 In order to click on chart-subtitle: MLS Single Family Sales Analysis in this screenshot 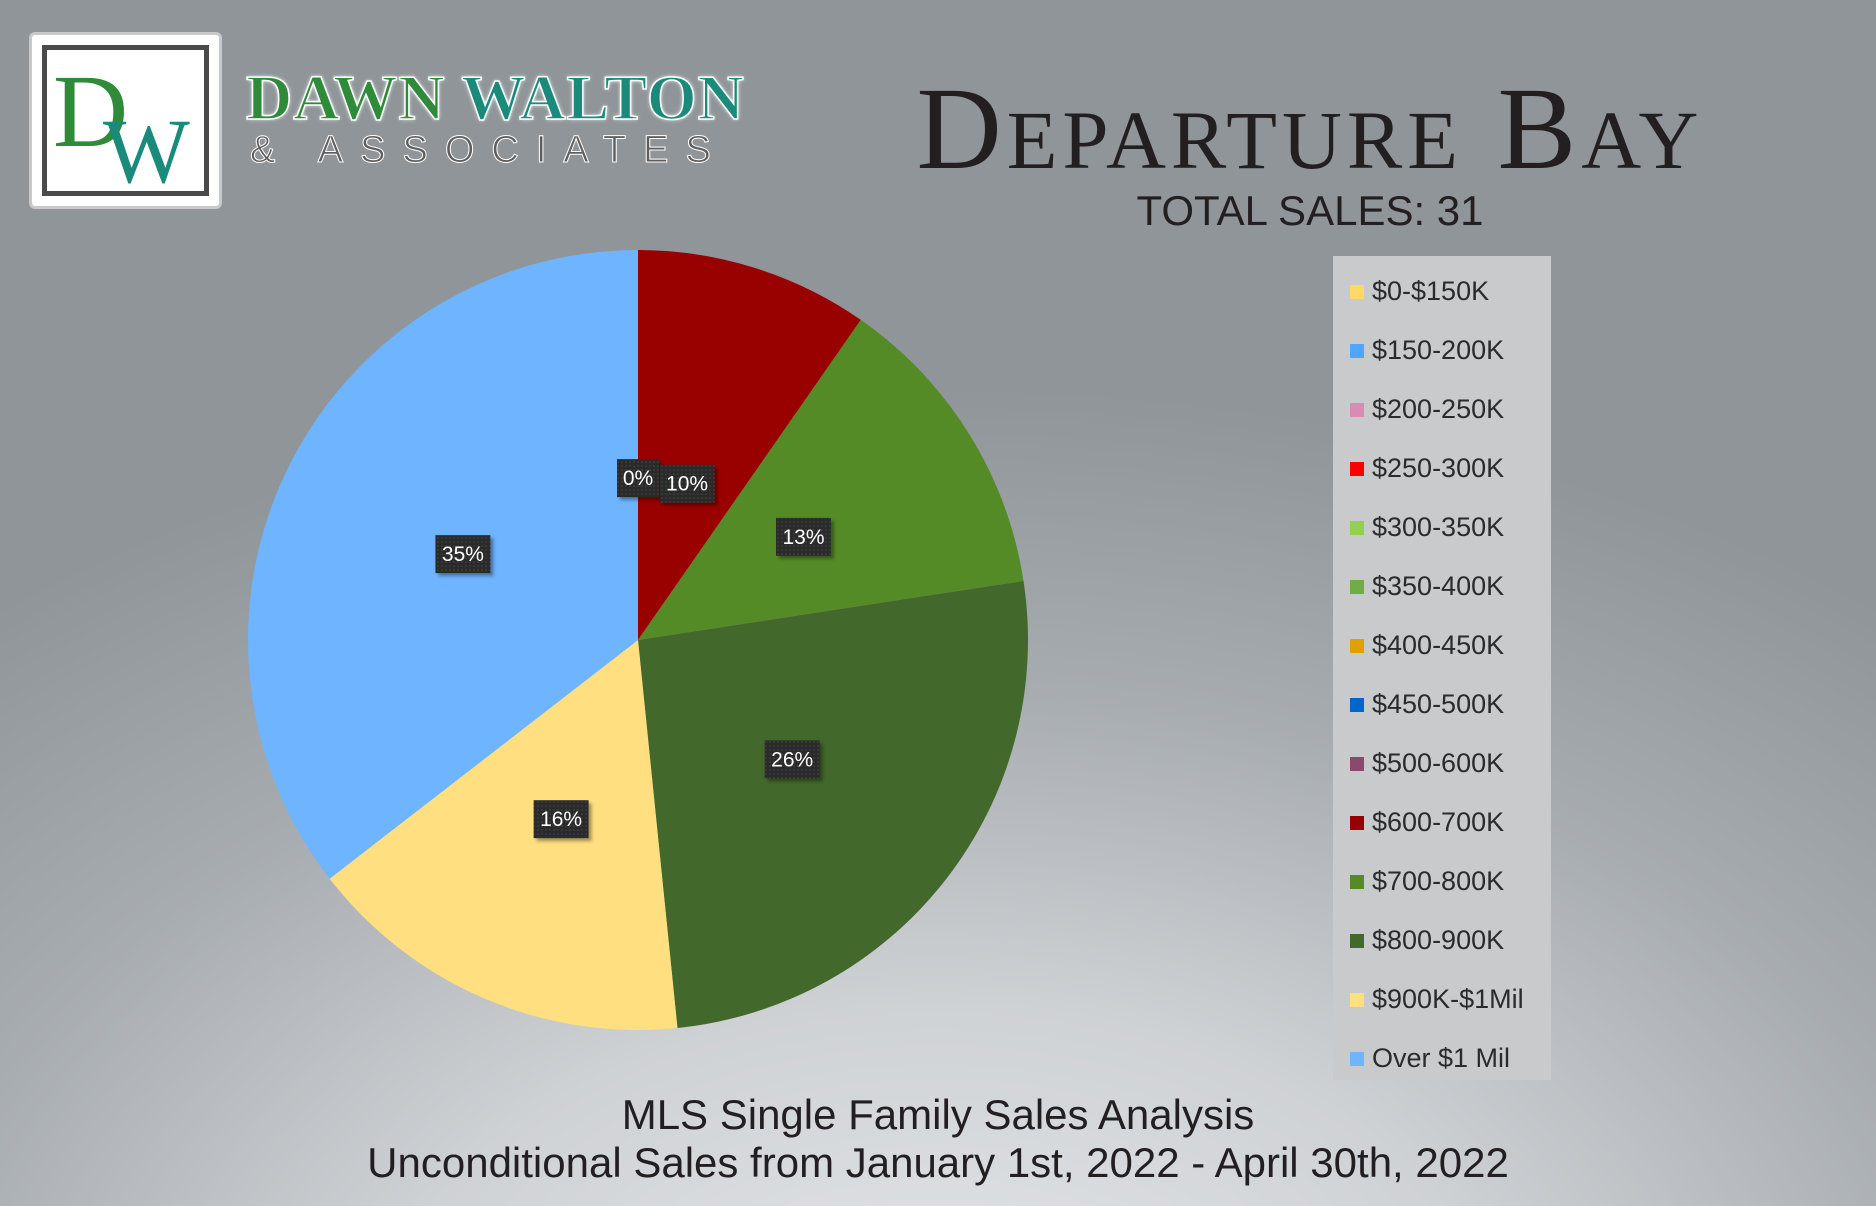, I will do `click(938, 1114)`.